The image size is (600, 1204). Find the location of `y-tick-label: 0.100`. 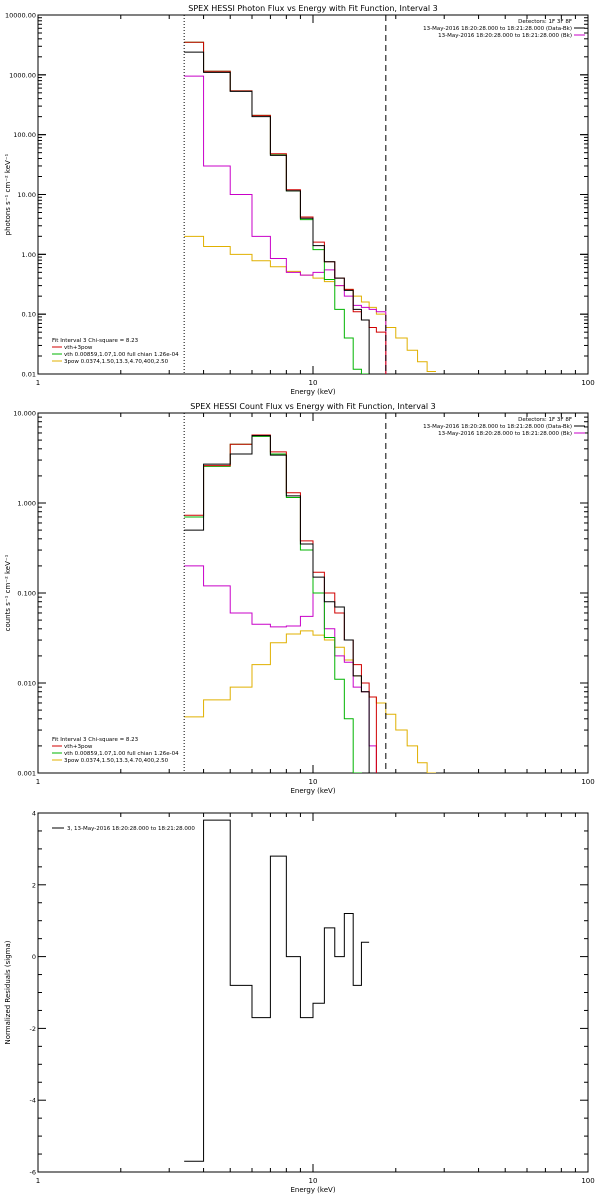

y-tick-label: 0.100 is located at coordinates (26, 594).